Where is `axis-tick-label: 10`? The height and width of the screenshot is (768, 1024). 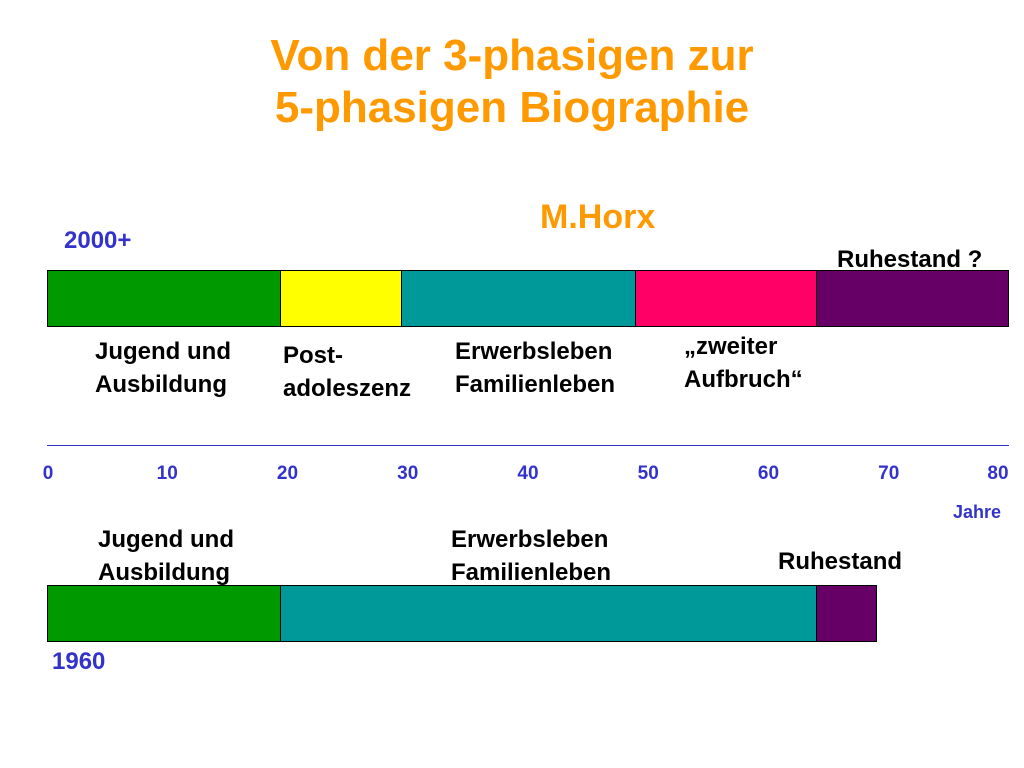
axis-tick-label: 10 is located at coordinates (167, 473).